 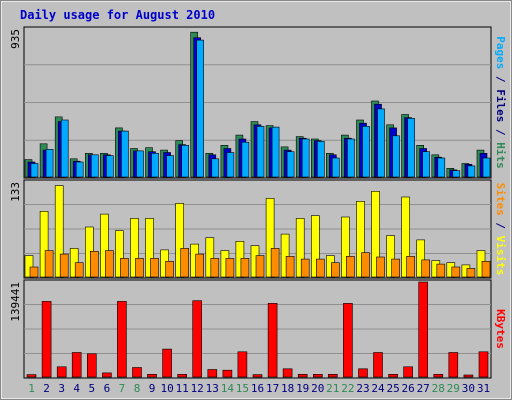 What do you see at coordinates (500, 155) in the screenshot?
I see `axis-legend-part: Hits` at bounding box center [500, 155].